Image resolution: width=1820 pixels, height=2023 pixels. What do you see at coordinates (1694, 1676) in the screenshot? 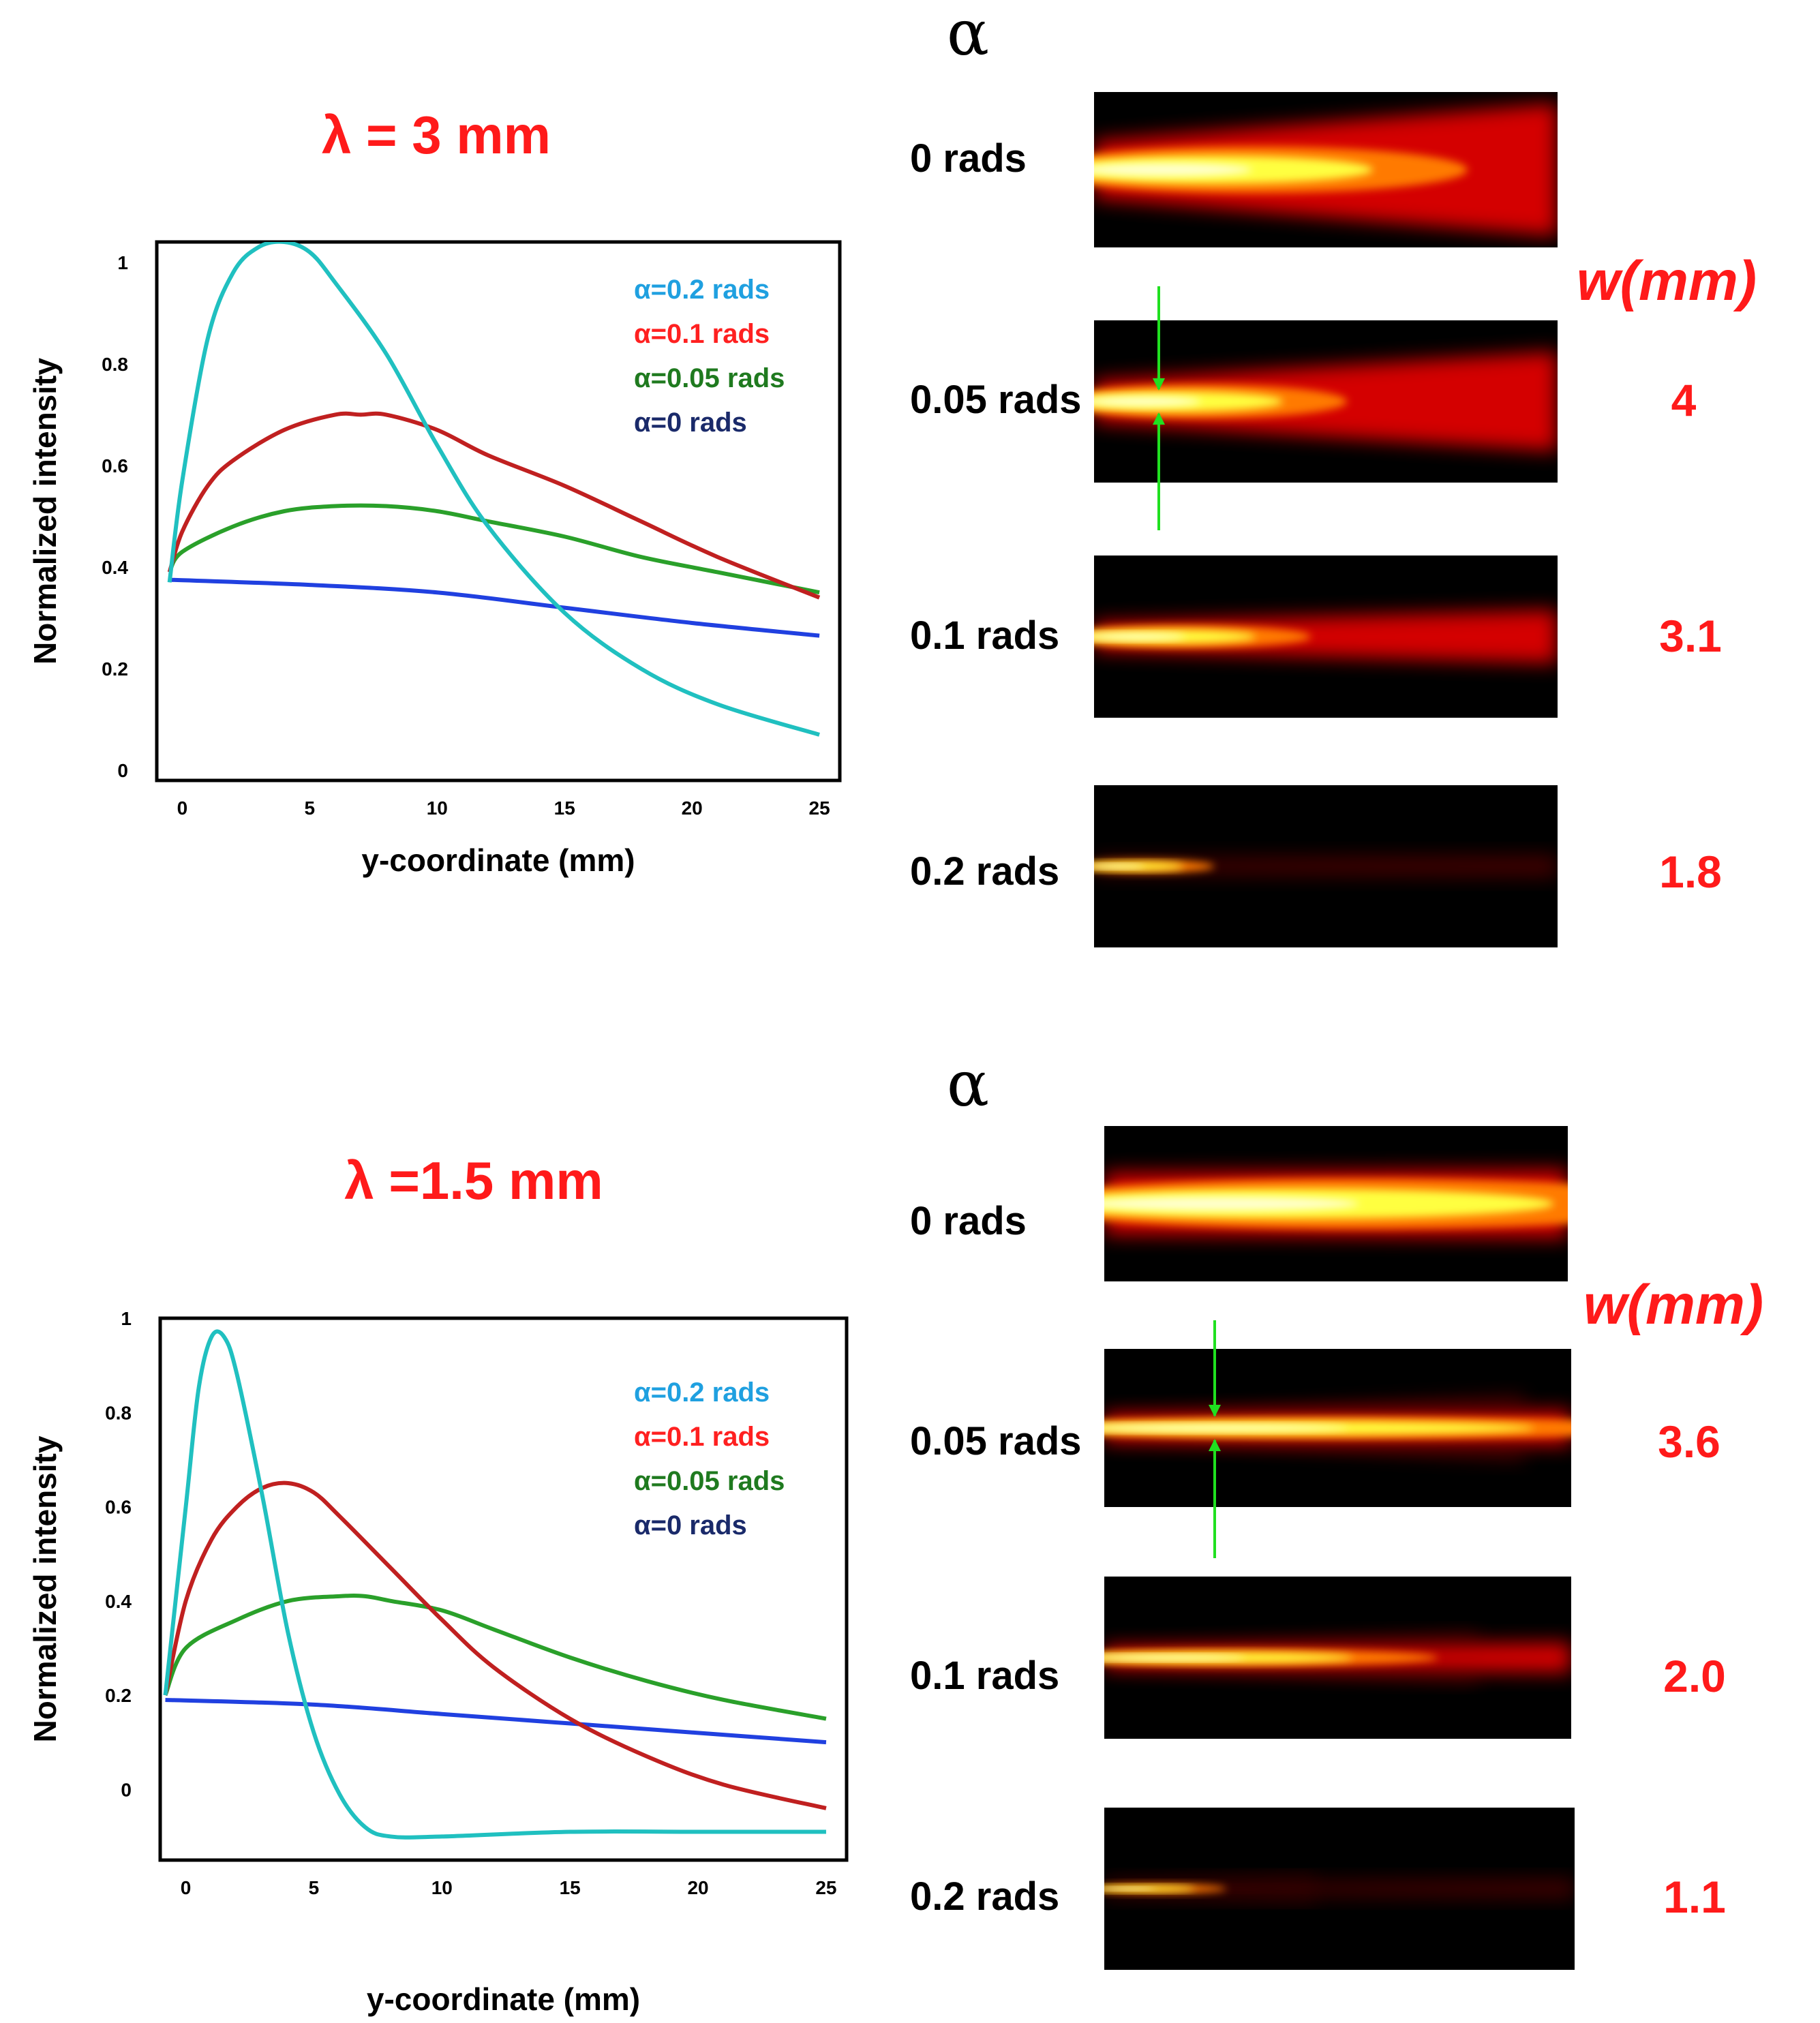
I see `beam-width-value: 2.0` at bounding box center [1694, 1676].